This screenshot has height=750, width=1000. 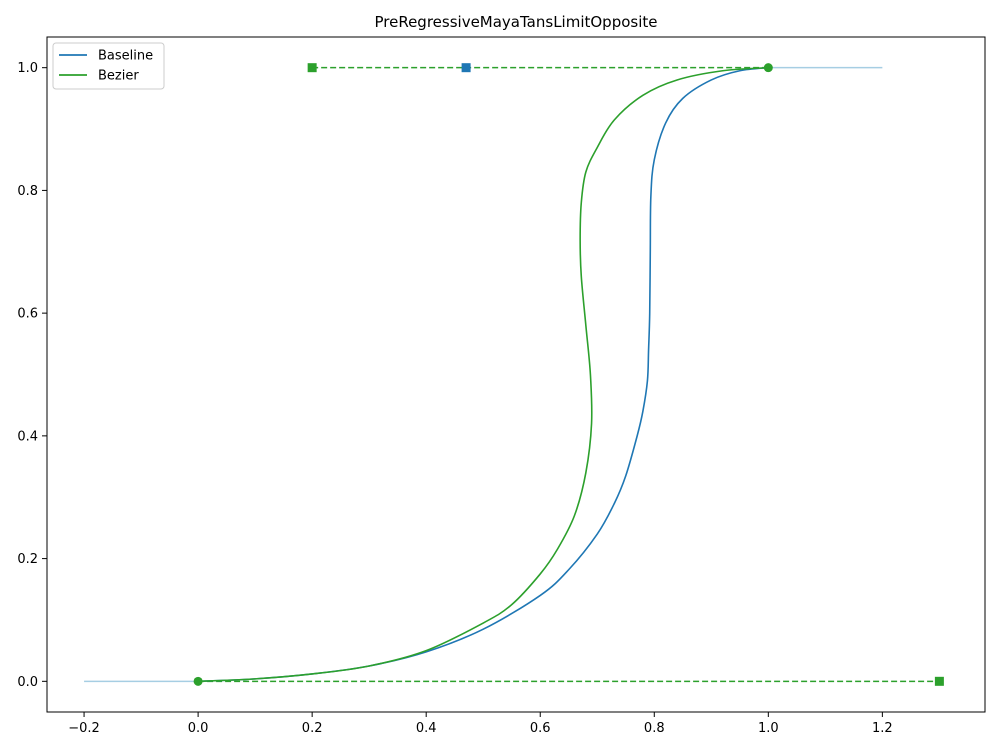 What do you see at coordinates (540, 728) in the screenshot?
I see `x-tick-label: 0.6` at bounding box center [540, 728].